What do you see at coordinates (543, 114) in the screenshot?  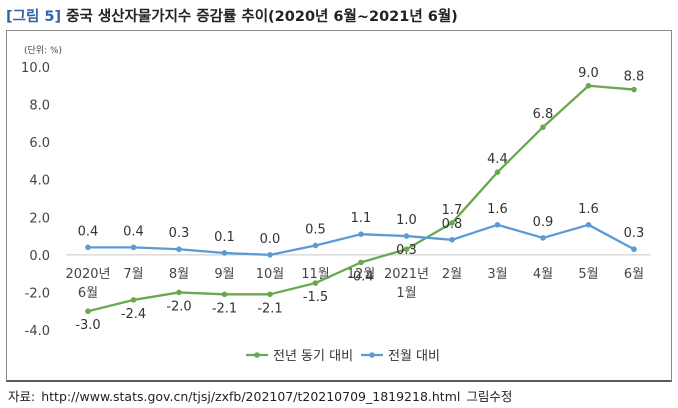 I see `data-label-yoy: 6.8` at bounding box center [543, 114].